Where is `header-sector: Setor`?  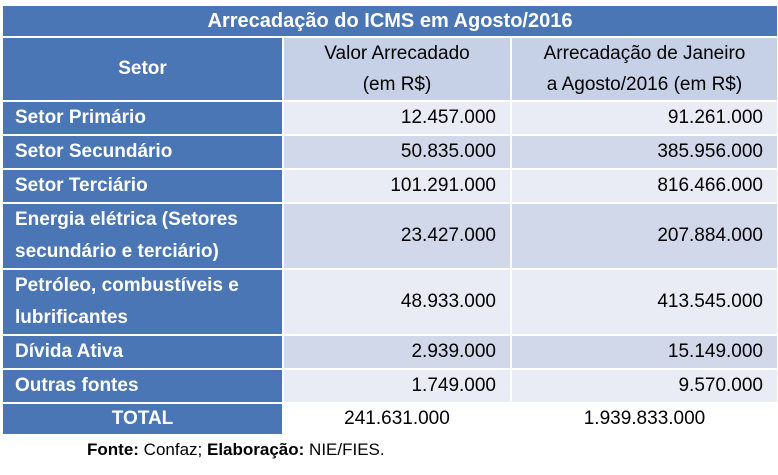 header-sector: Setor is located at coordinates (142, 69).